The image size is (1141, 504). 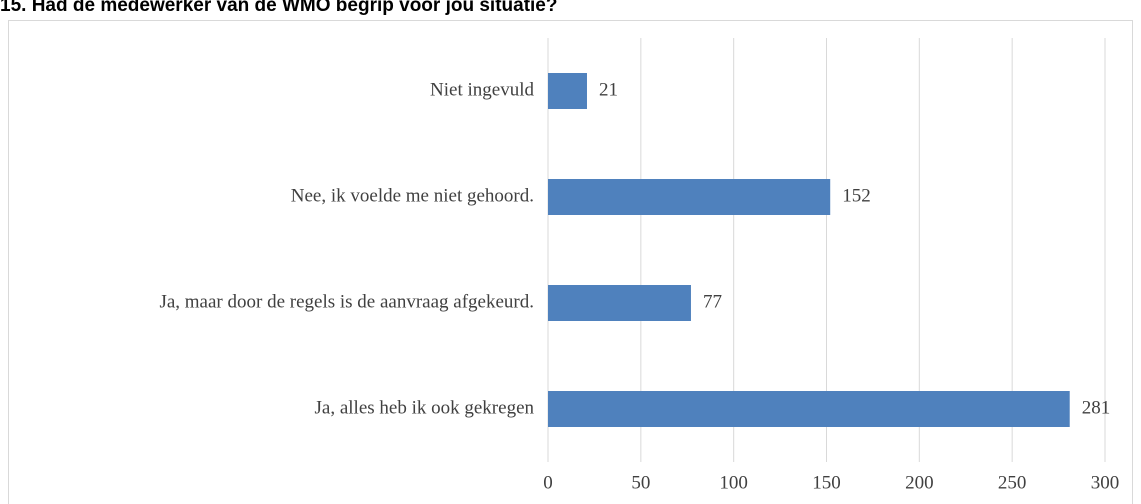 What do you see at coordinates (425, 407) in the screenshot?
I see `y-tick-label: Ja, alles heb ik ook gekregen` at bounding box center [425, 407].